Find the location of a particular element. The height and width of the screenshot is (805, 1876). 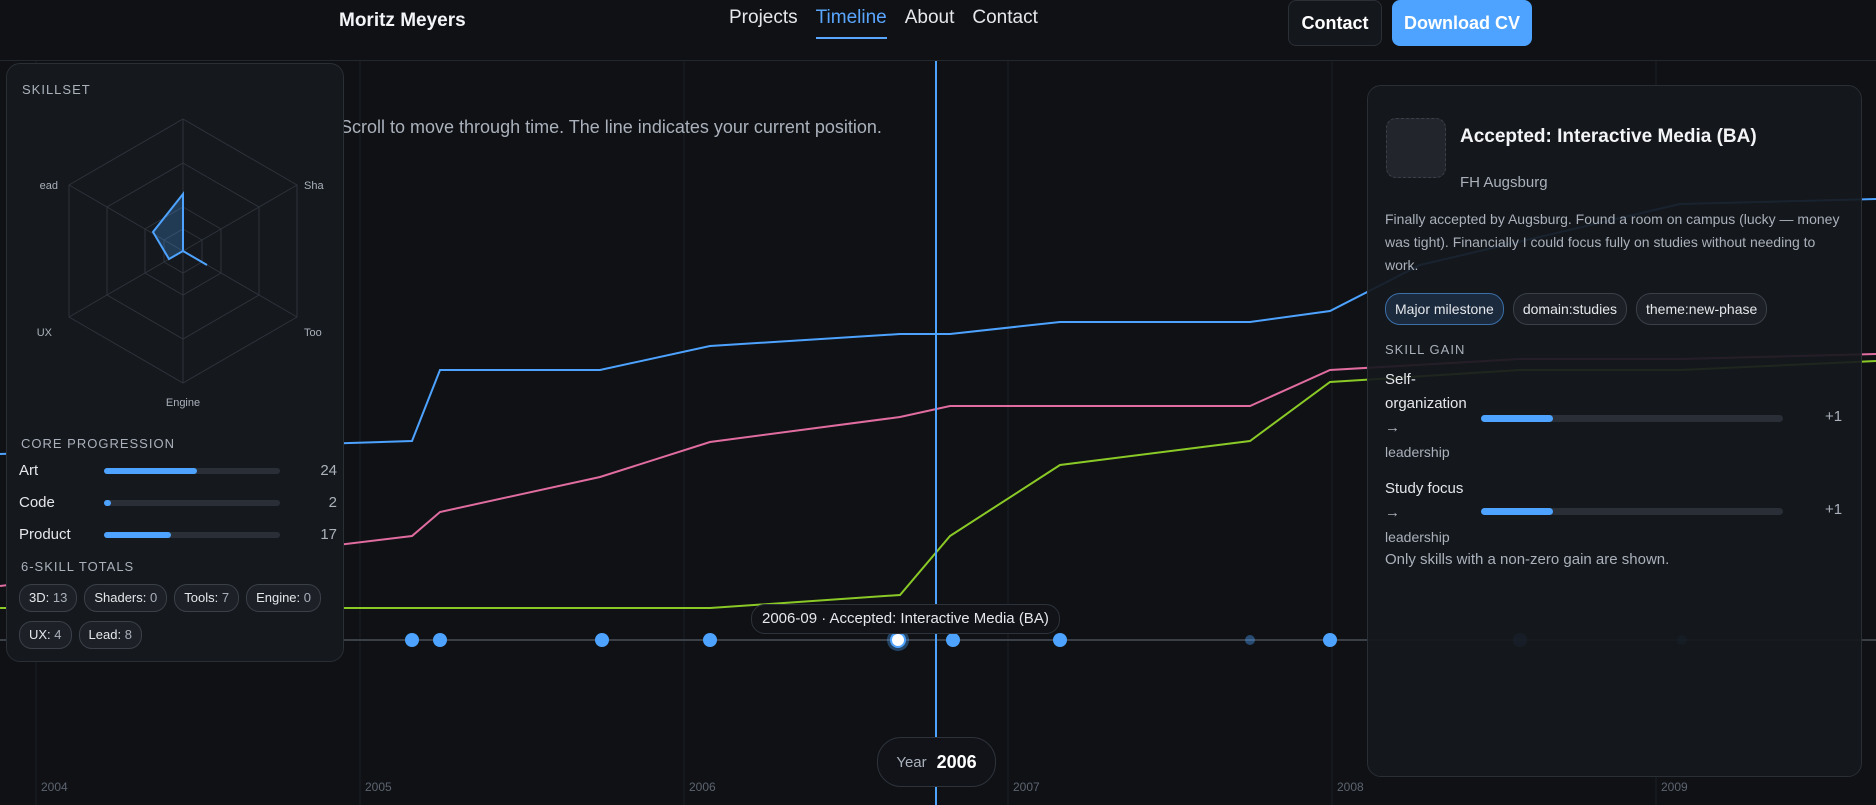

core-row-label: Product is located at coordinates (45, 534).